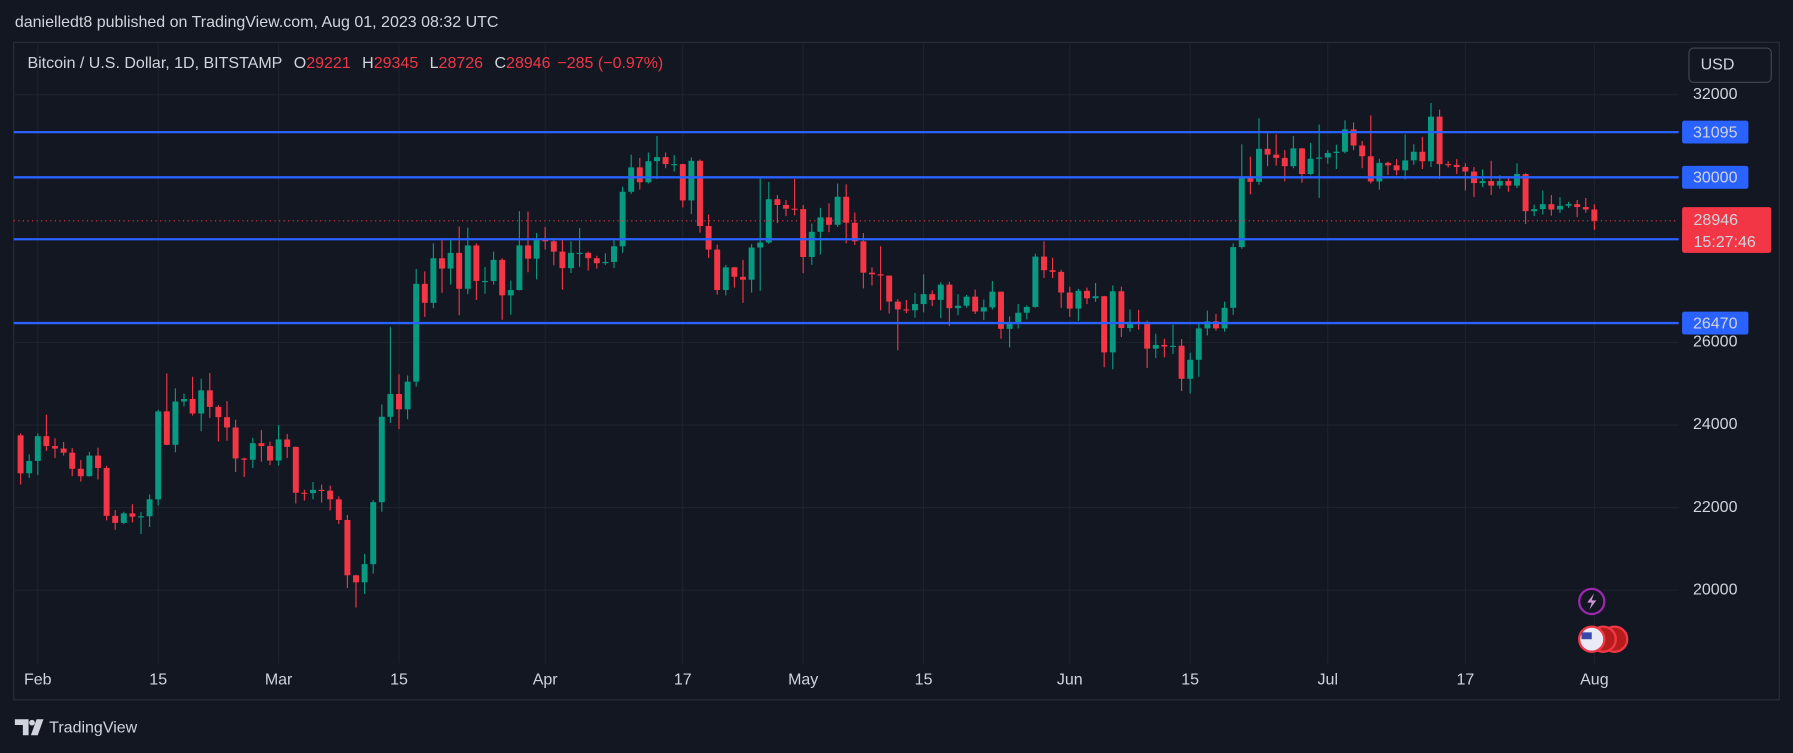 Image resolution: width=1793 pixels, height=753 pixels. I want to click on currency-button, so click(1730, 65).